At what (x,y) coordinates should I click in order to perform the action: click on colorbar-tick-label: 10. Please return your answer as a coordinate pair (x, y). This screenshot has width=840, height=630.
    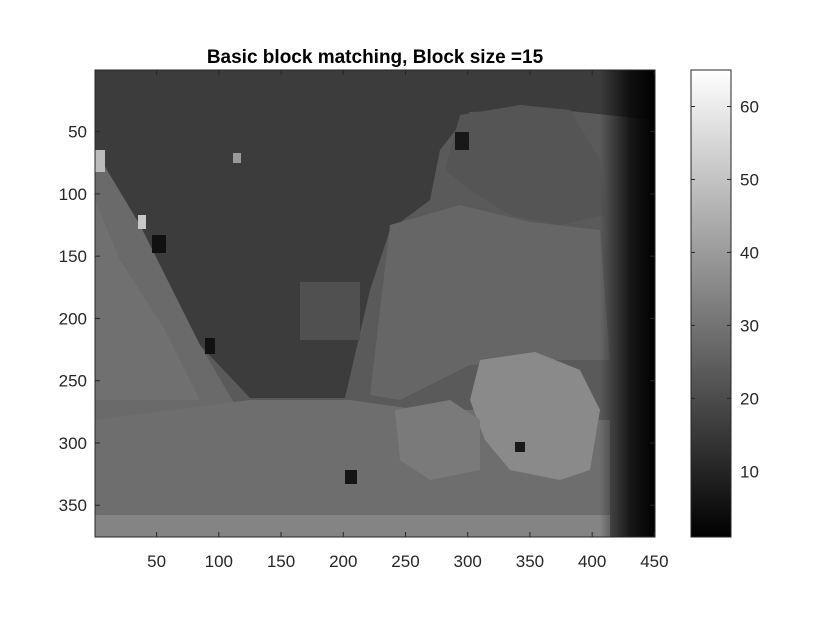
    Looking at the image, I should click on (749, 471).